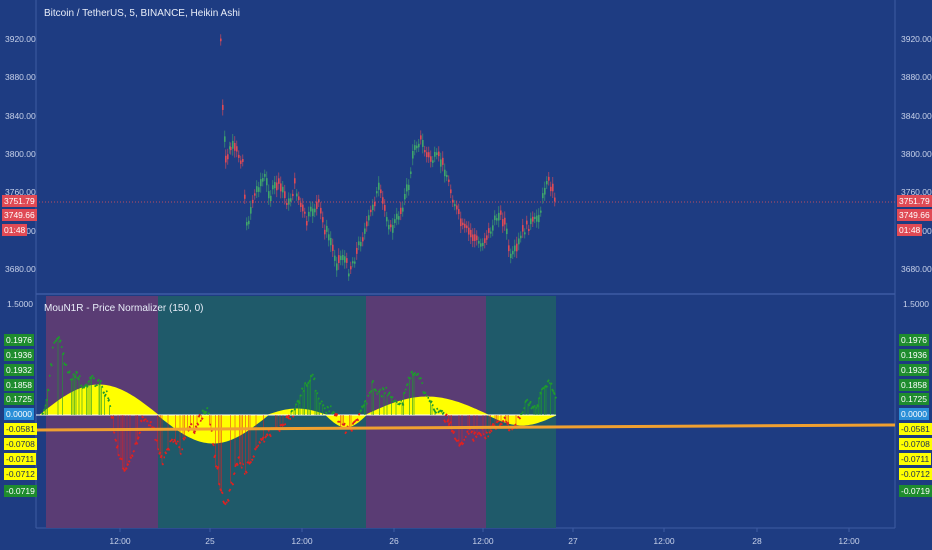 This screenshot has width=932, height=550. I want to click on indicator-green-tag: 0.1858, so click(914, 385).